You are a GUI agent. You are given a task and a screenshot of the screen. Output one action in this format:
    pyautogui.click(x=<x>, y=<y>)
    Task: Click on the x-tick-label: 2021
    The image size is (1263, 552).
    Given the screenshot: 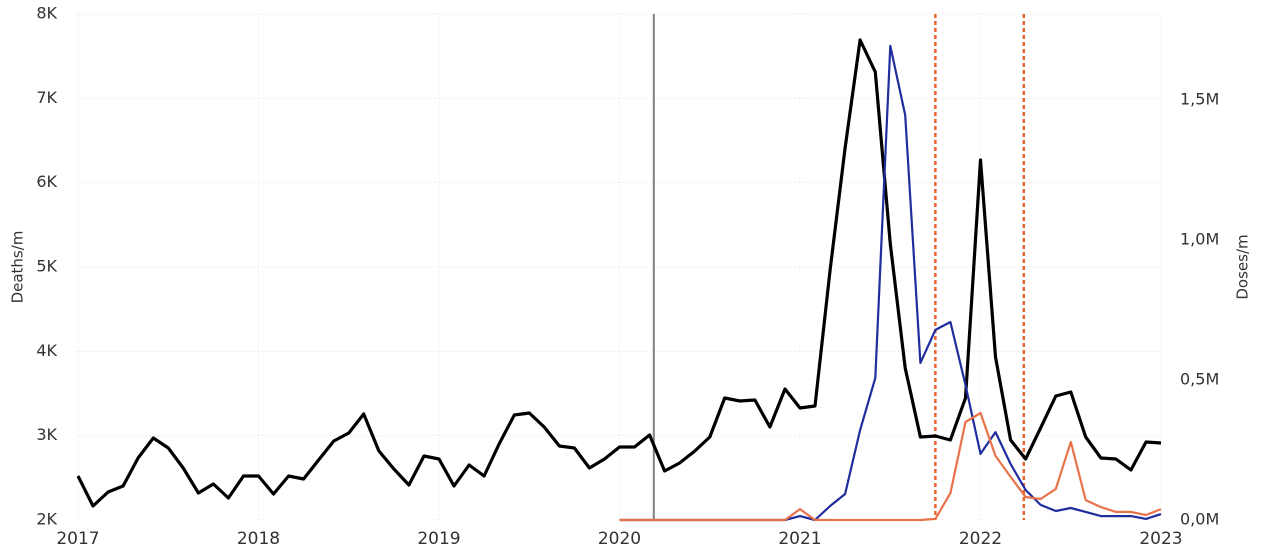 What is the action you would take?
    pyautogui.click(x=799, y=539)
    